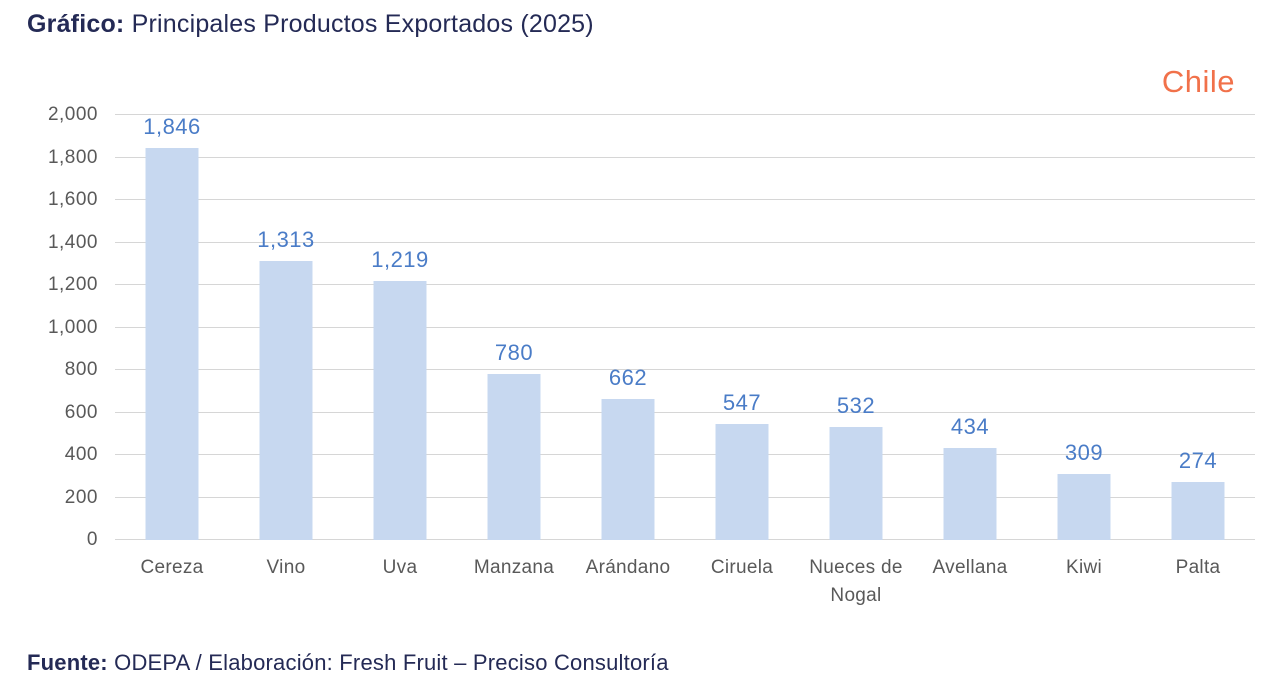  Describe the element at coordinates (628, 378) in the screenshot. I see `bar-value-label: 662` at that location.